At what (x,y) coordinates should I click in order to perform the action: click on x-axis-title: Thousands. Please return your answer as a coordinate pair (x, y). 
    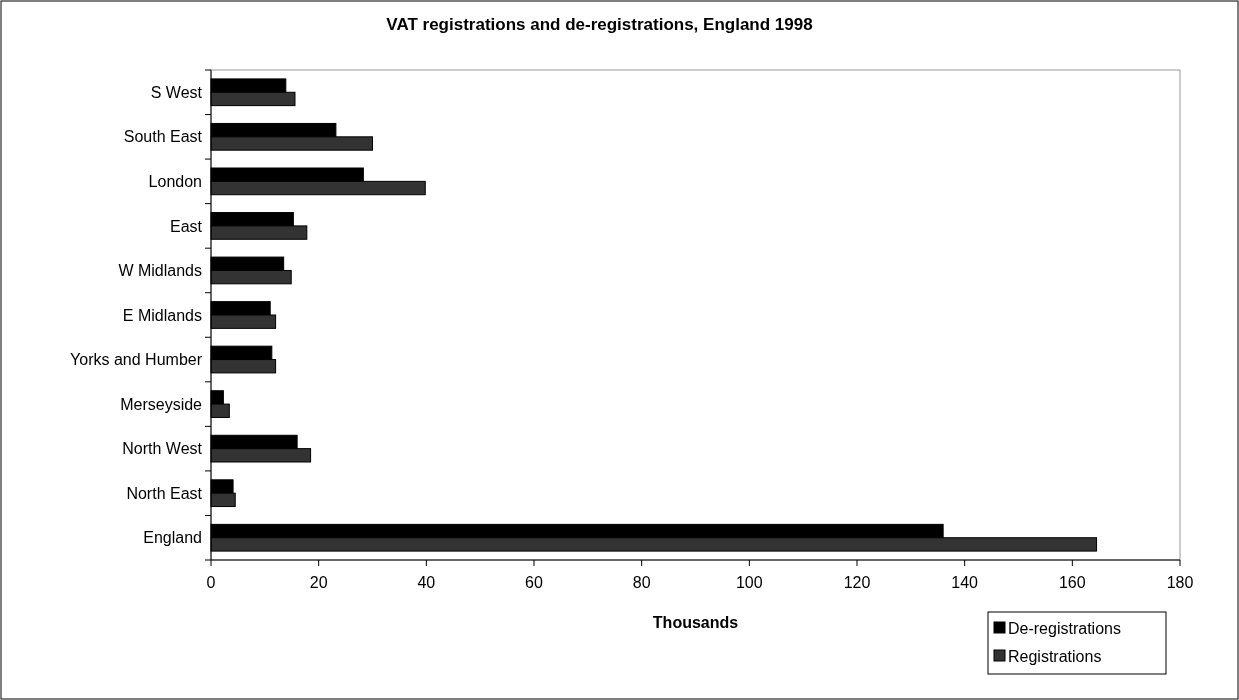
    Looking at the image, I should click on (695, 622).